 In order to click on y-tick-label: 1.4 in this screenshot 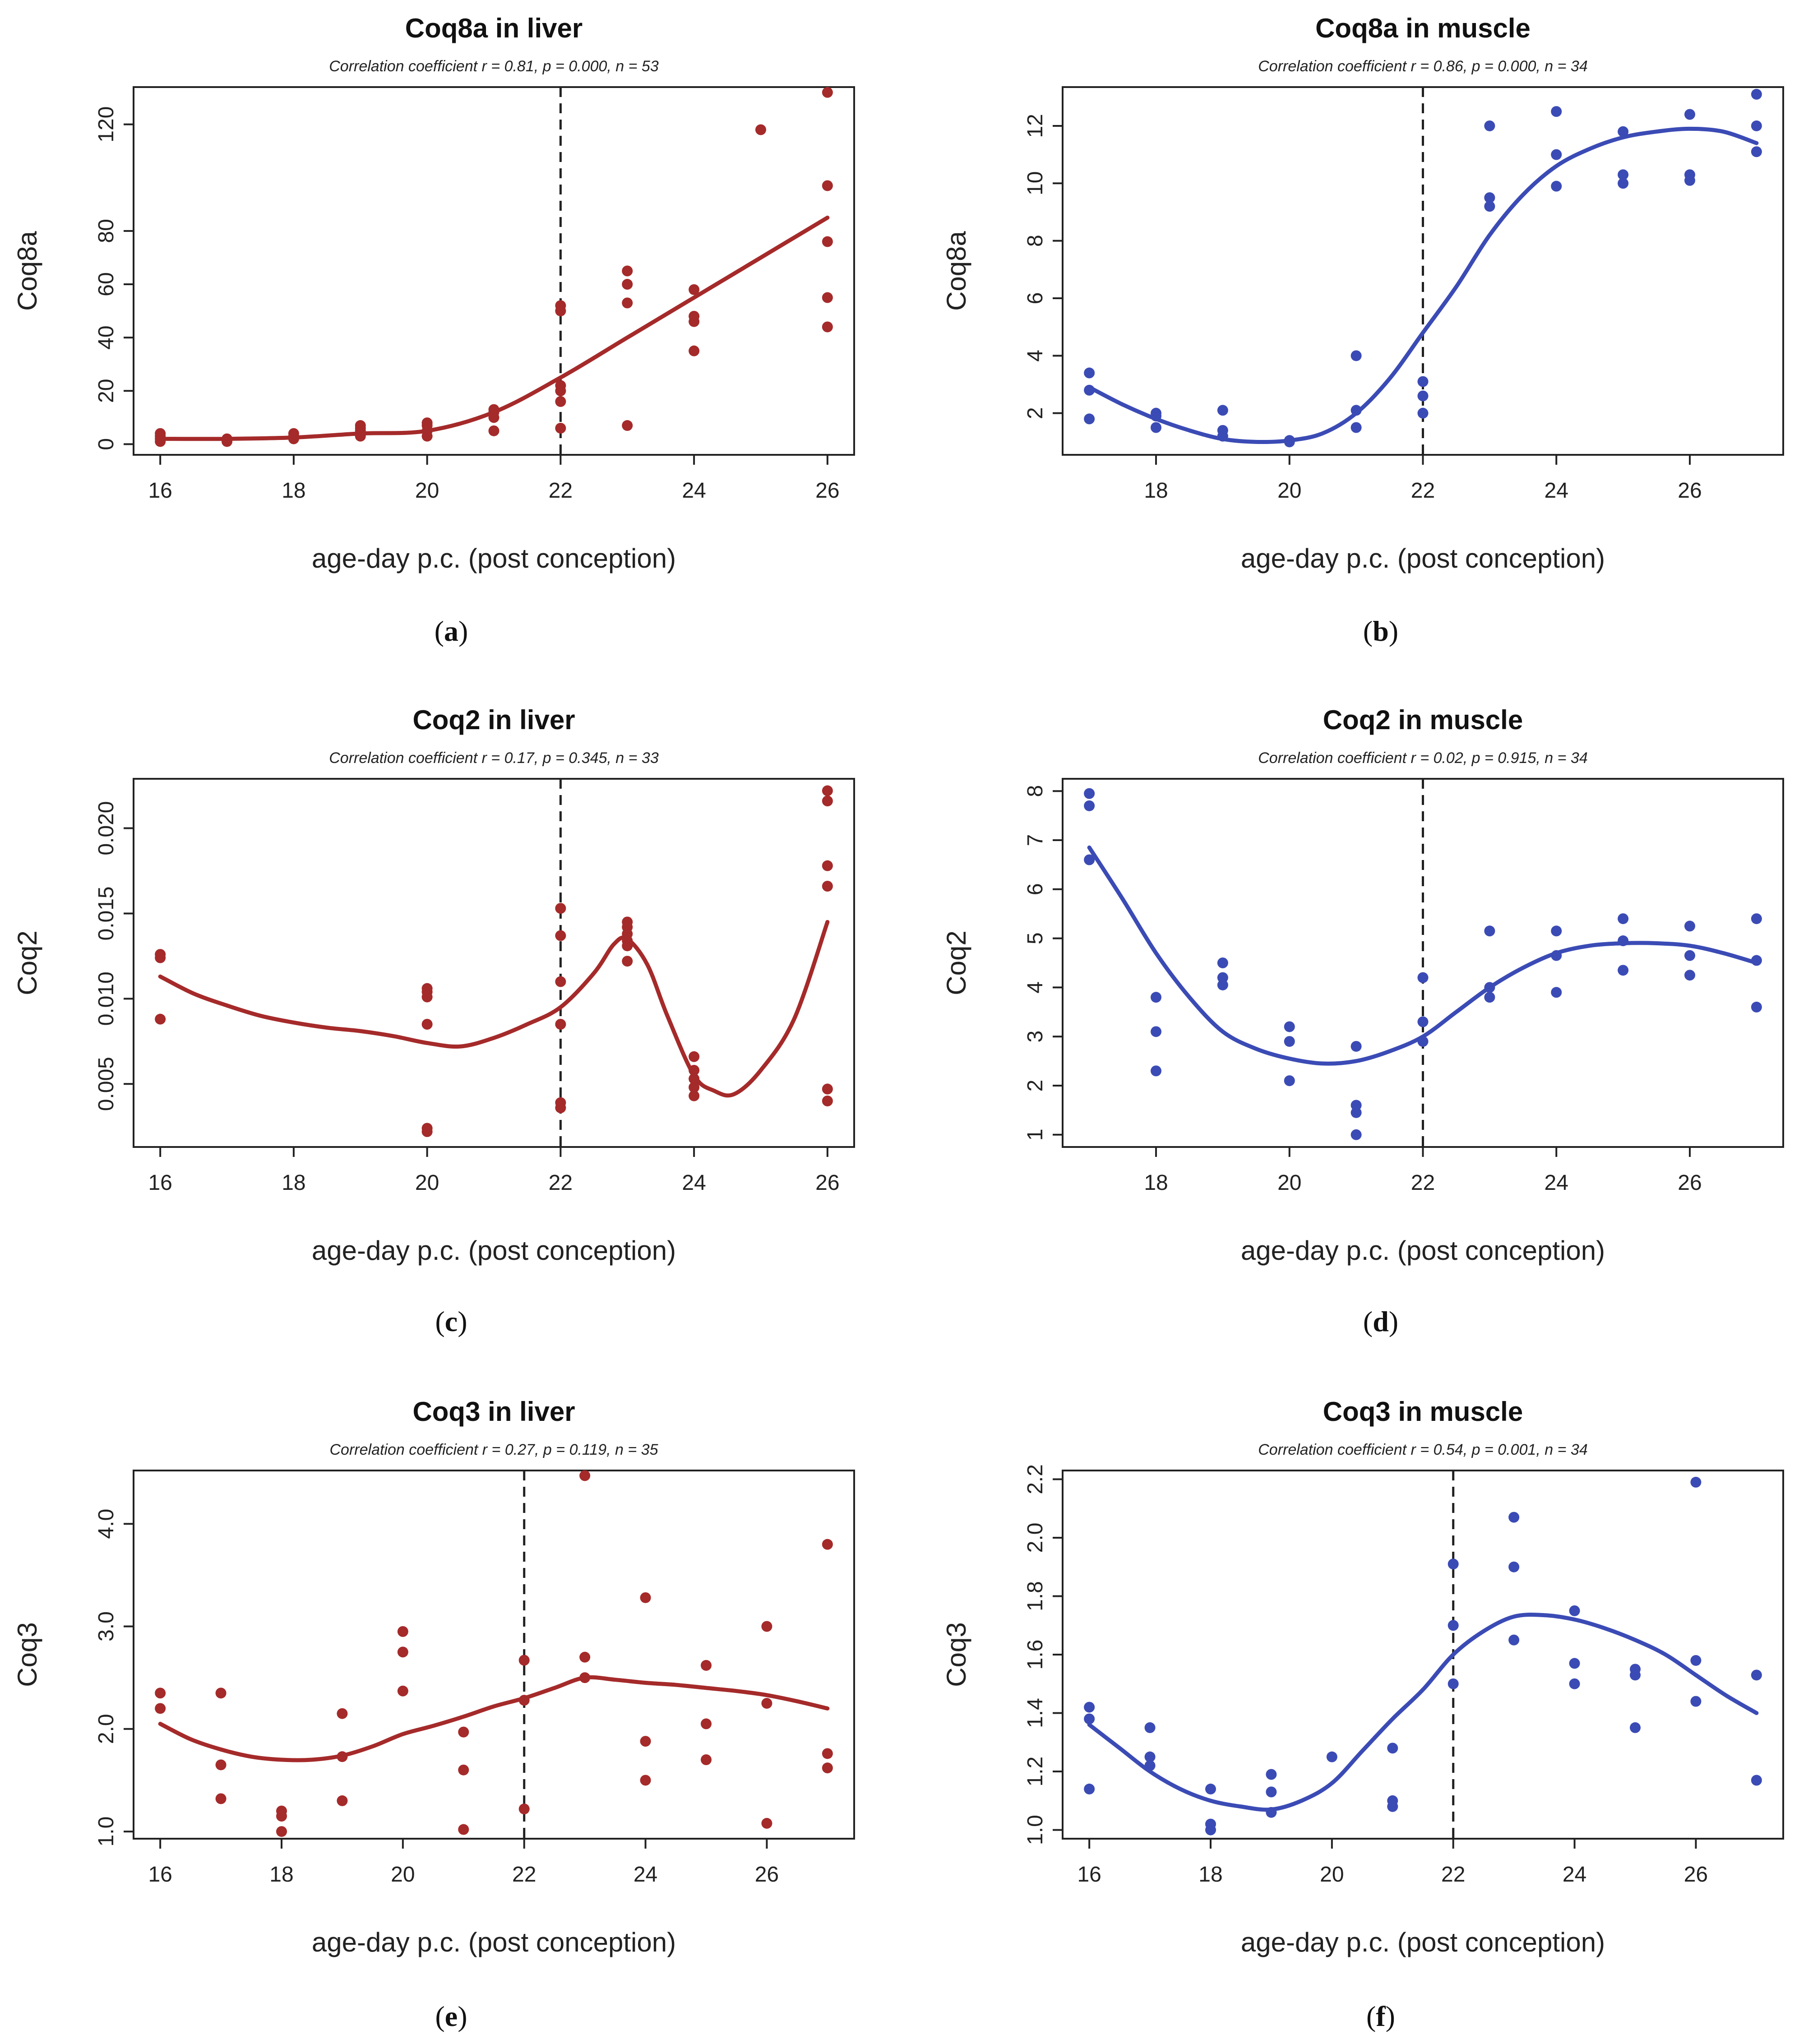, I will do `click(1035, 1713)`.